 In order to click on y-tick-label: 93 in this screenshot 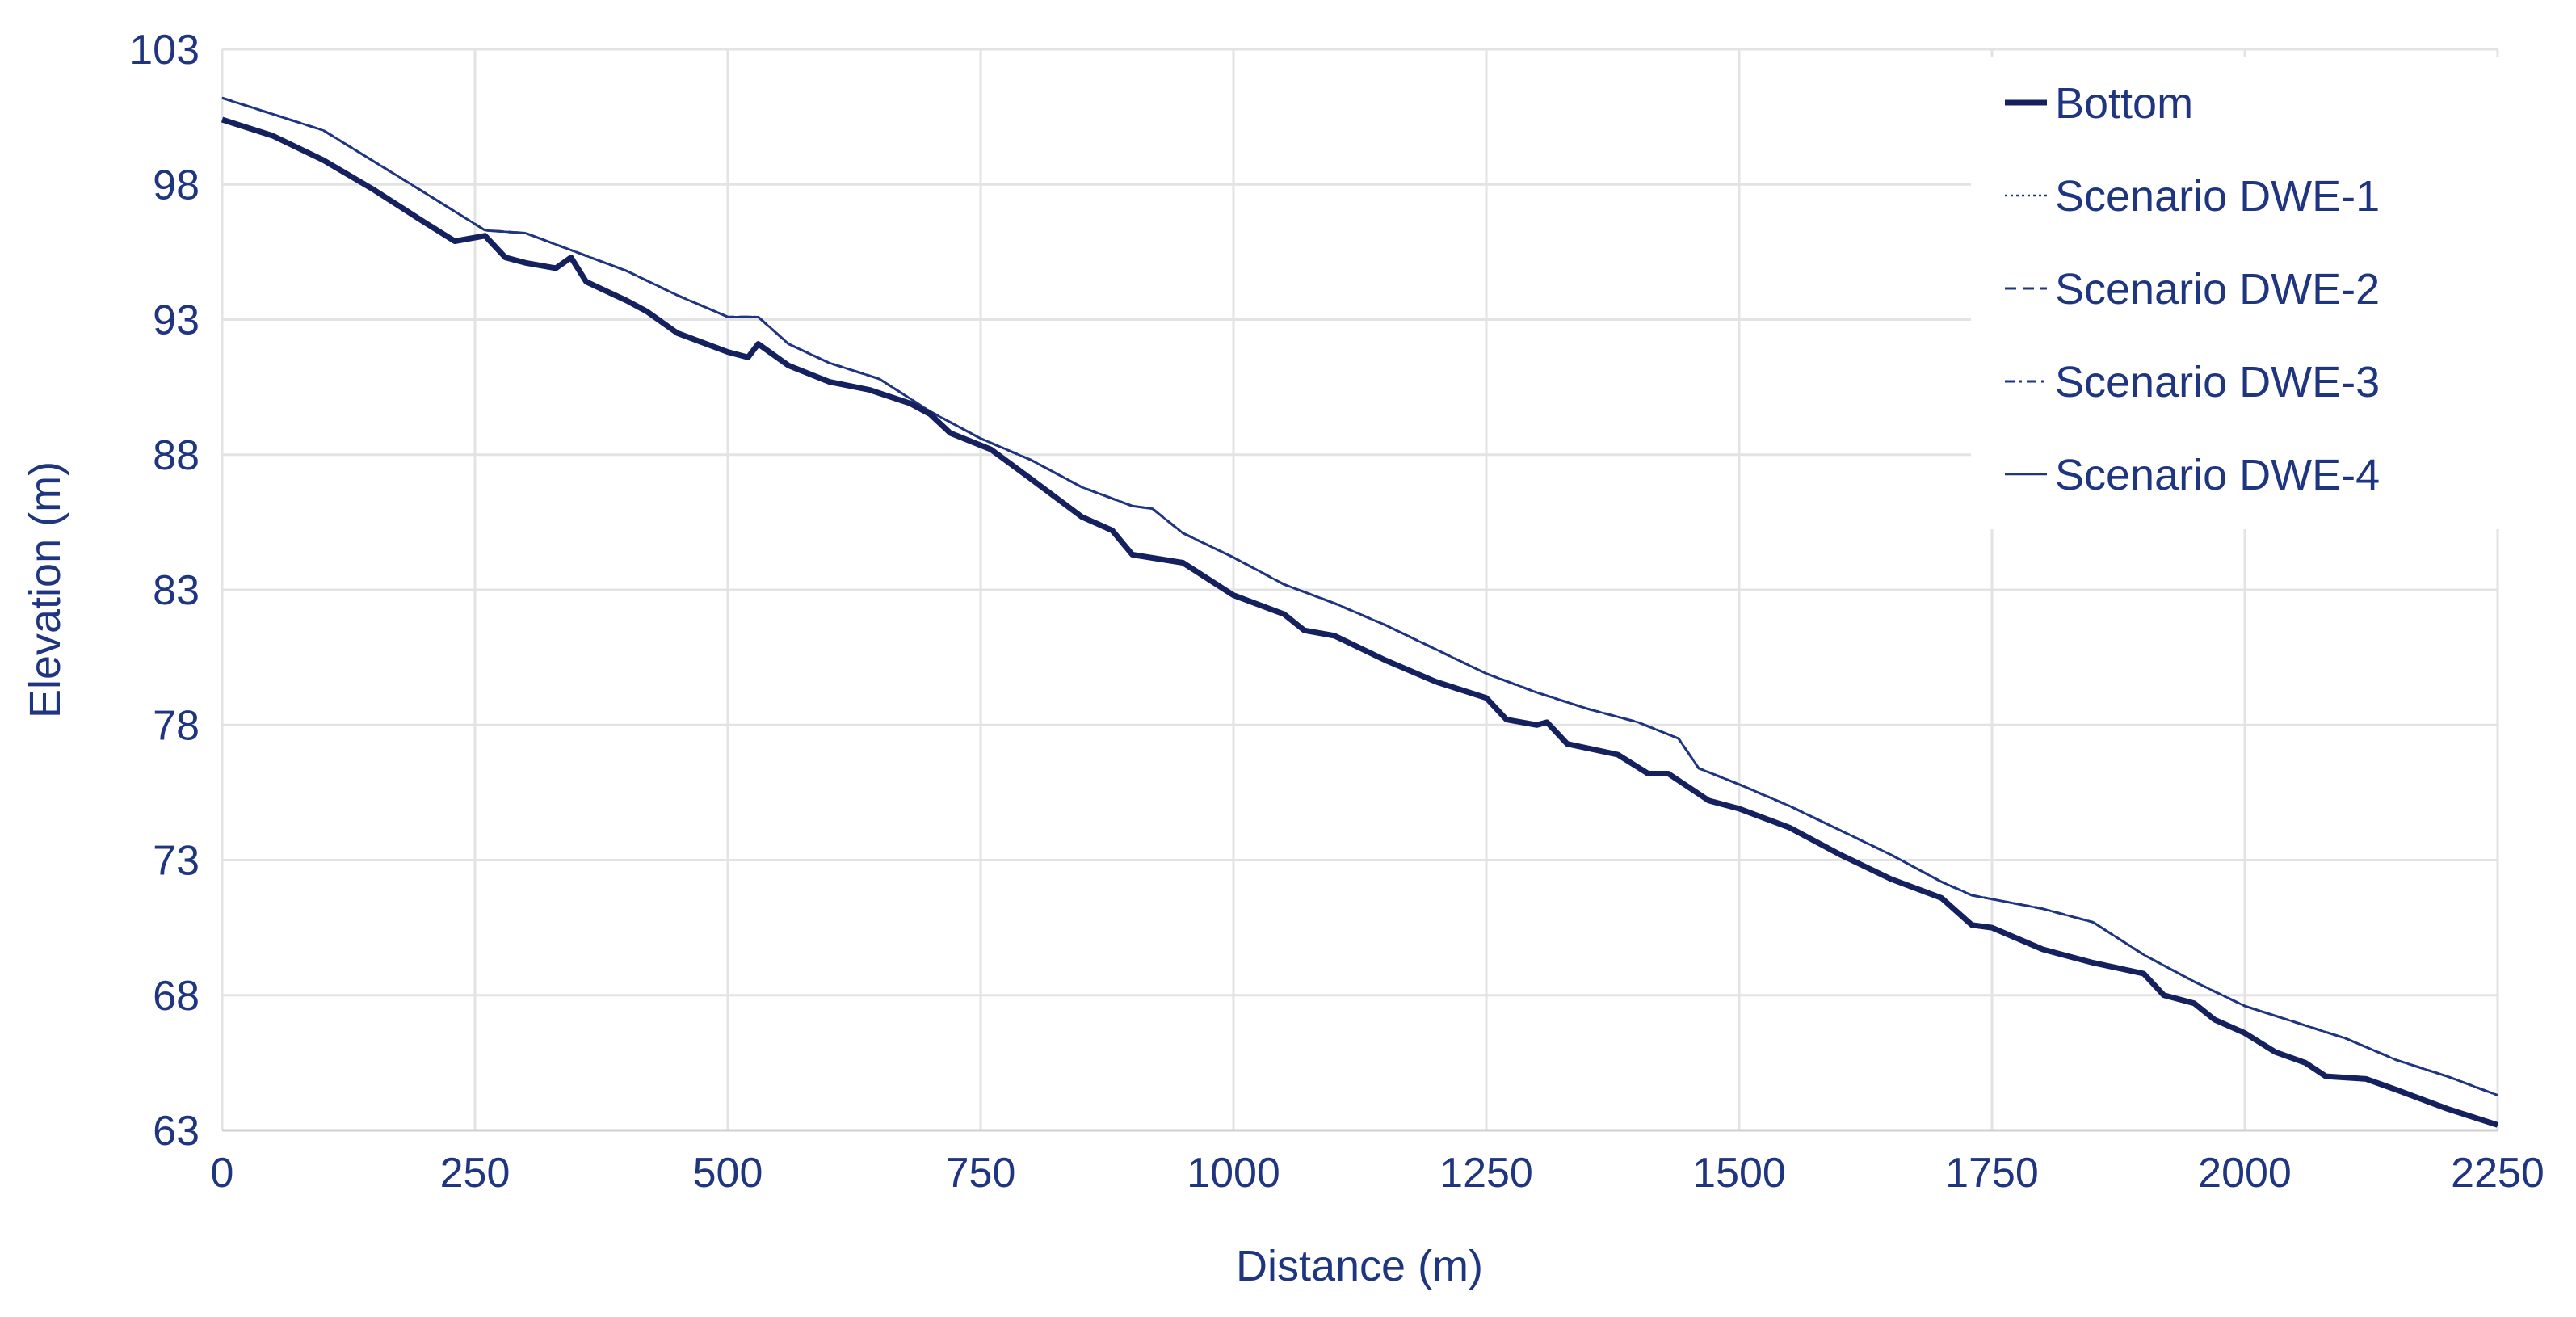, I will do `click(176, 320)`.